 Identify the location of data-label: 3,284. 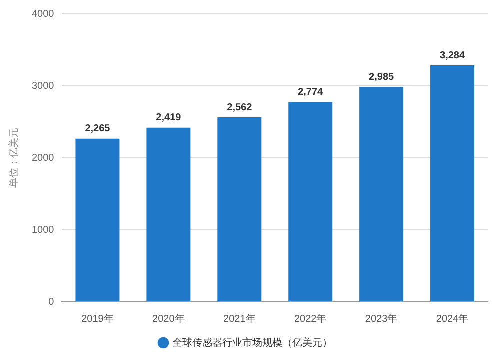
(453, 56).